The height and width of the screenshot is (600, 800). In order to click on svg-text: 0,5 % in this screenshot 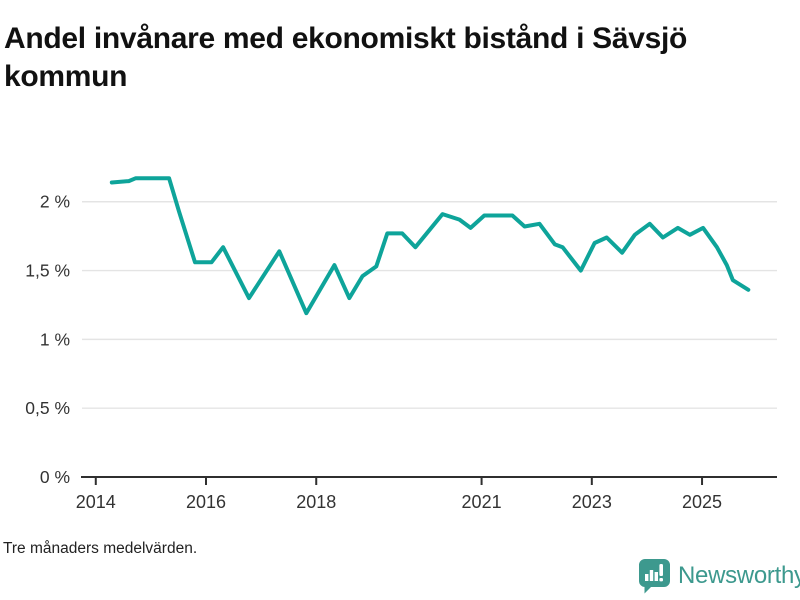, I will do `click(47, 408)`.